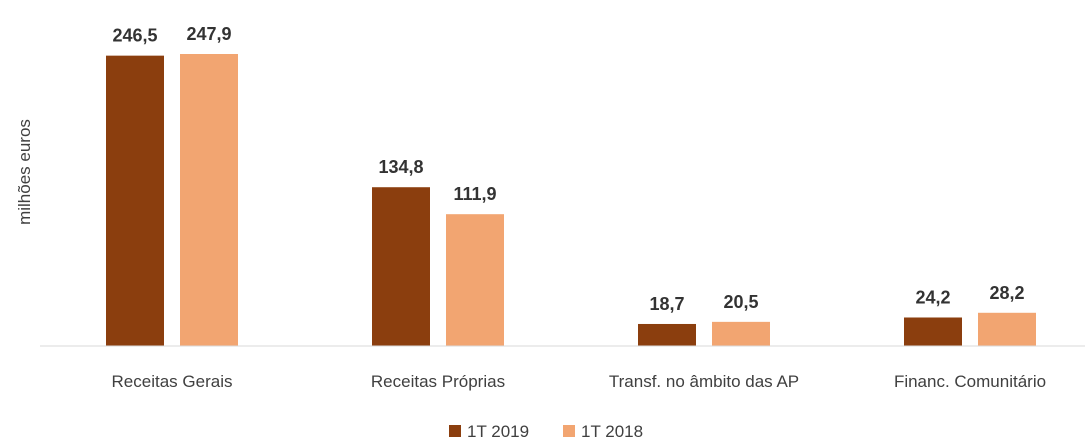  What do you see at coordinates (546, 430) in the screenshot?
I see `legend: 1T 2019 1T 2018` at bounding box center [546, 430].